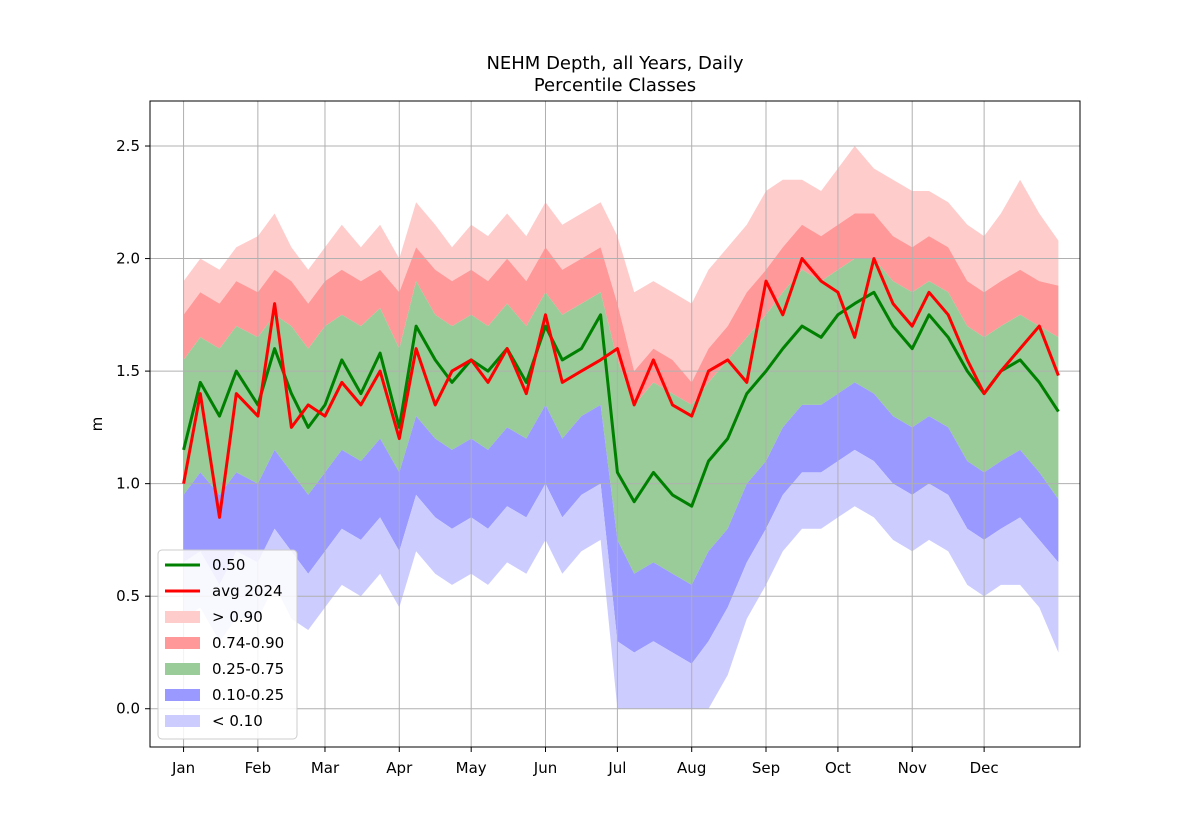  What do you see at coordinates (614, 63) in the screenshot?
I see `chart-title: NEHM Depth, all Years, Daily` at bounding box center [614, 63].